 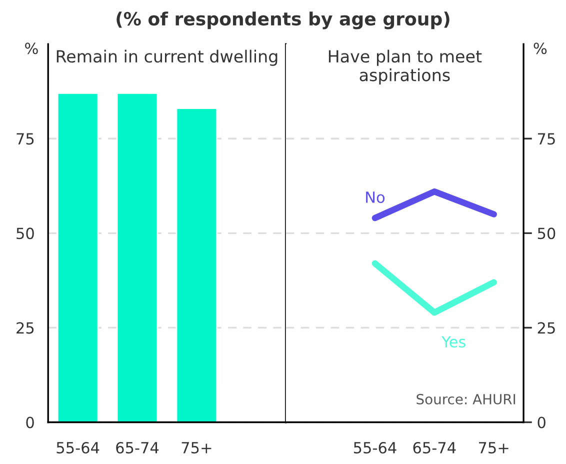 I want to click on chart-title: Remain in current dwelling, so click(x=167, y=58).